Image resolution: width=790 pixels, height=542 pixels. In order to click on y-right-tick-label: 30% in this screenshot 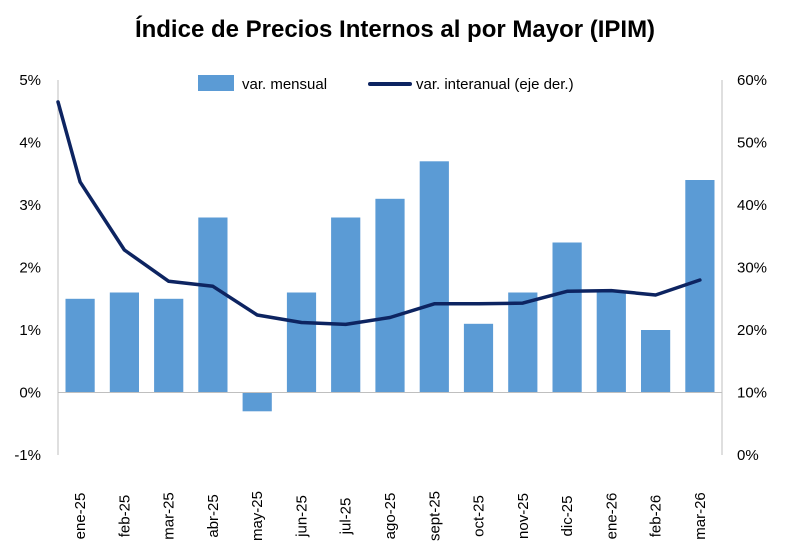, I will do `click(752, 268)`.